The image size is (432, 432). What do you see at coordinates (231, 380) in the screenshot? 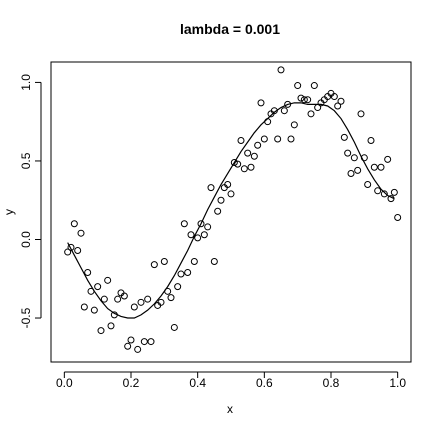
I see `x-axis: 0.0 0.2 0.4 0.6 0.8 1.0` at bounding box center [231, 380].